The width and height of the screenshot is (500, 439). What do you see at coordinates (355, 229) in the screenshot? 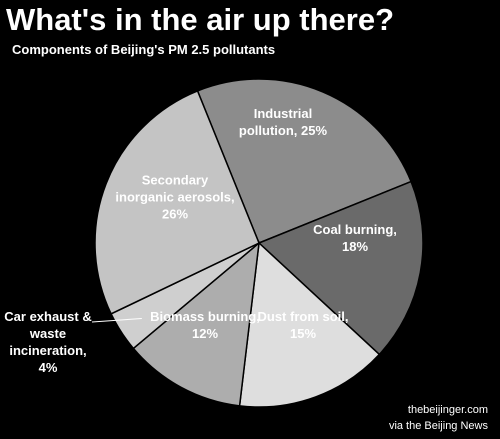
I see `category-label: Coal burning,` at bounding box center [355, 229].